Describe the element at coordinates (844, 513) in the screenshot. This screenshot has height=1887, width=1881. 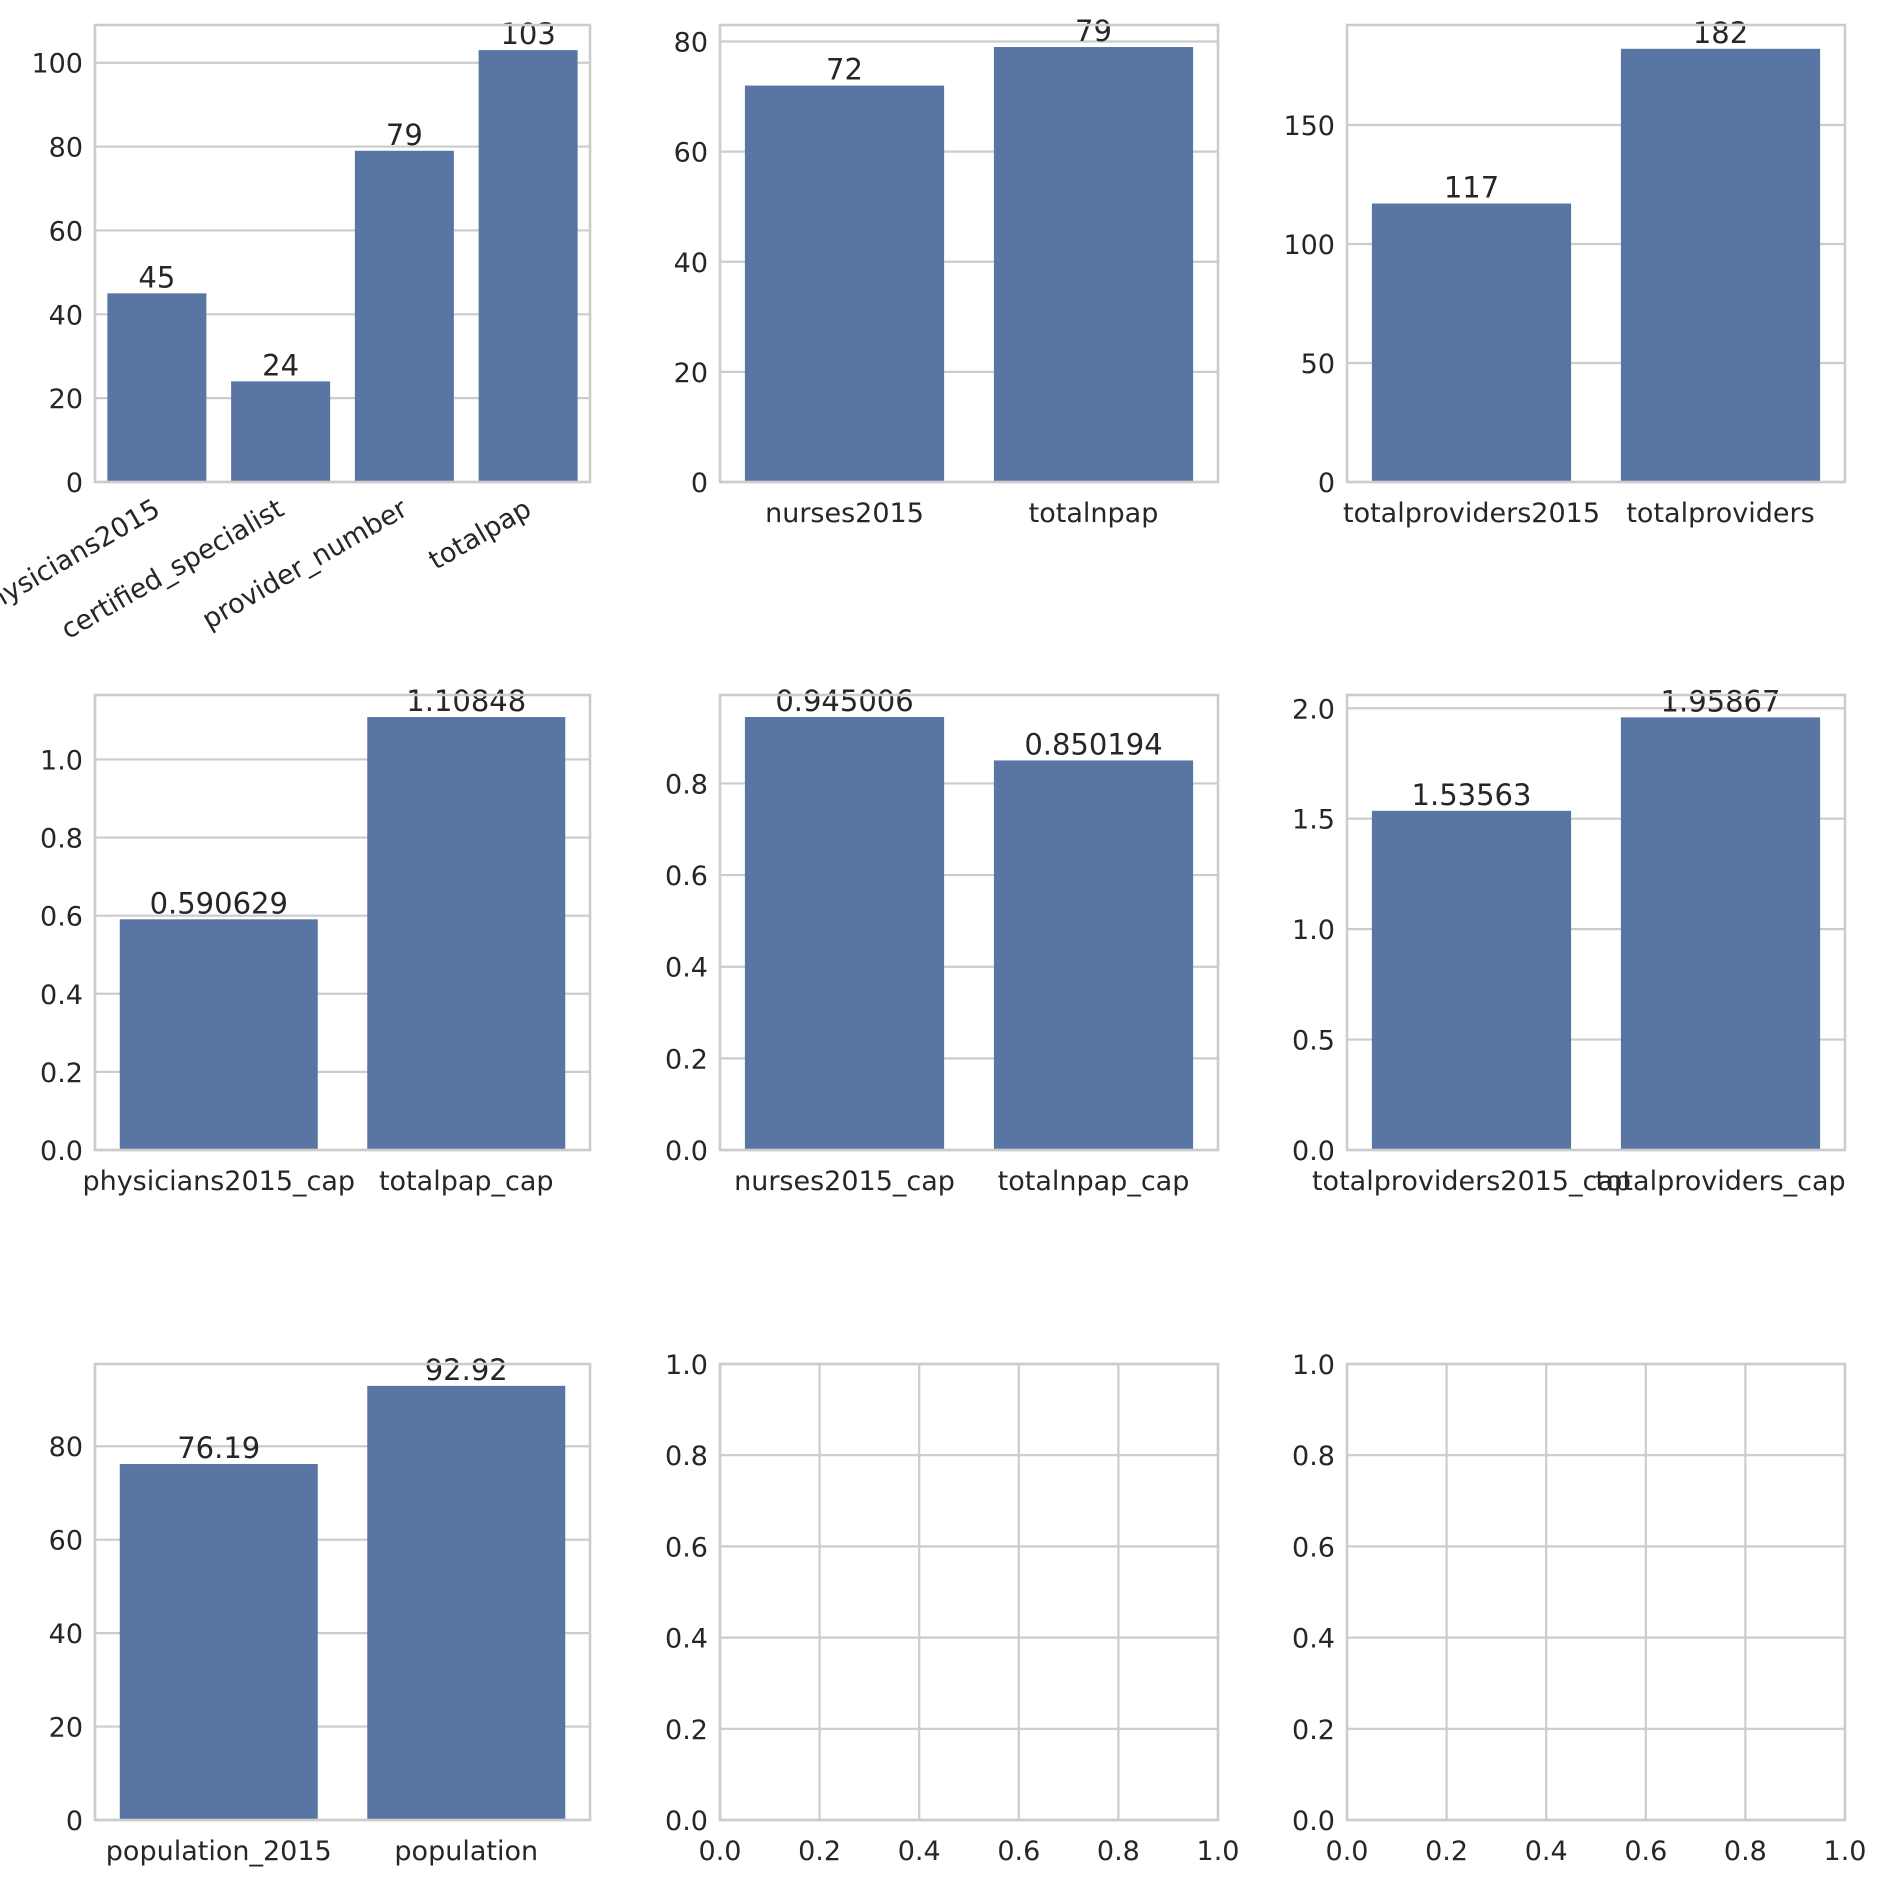
I see `x-tick-label: nurses2015` at that location.